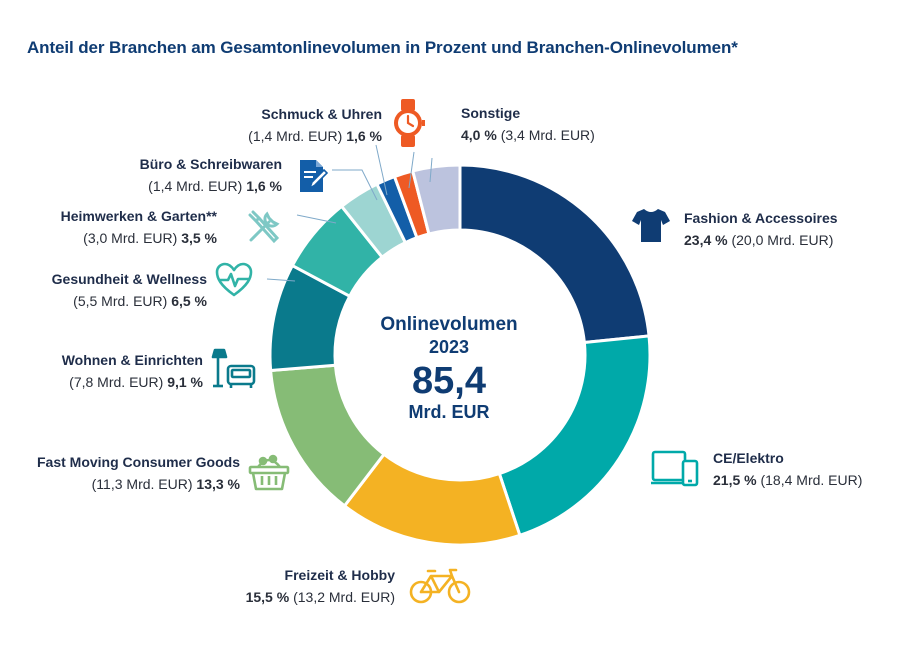 This screenshot has width=923, height=661. I want to click on watch-icon, so click(408, 125).